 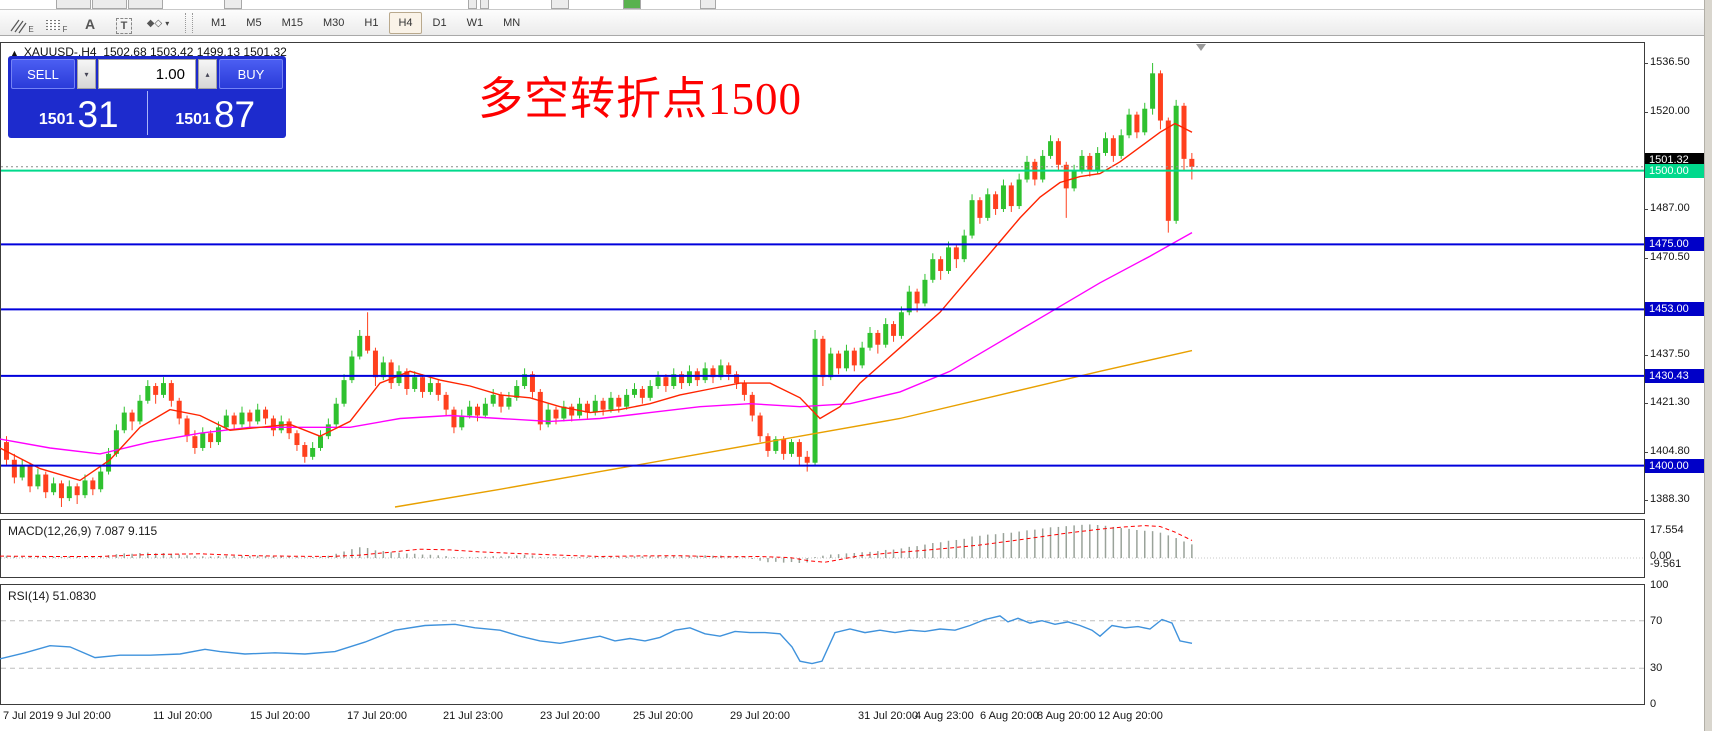 I want to click on timeframe-button-w1: W1, so click(x=475, y=22).